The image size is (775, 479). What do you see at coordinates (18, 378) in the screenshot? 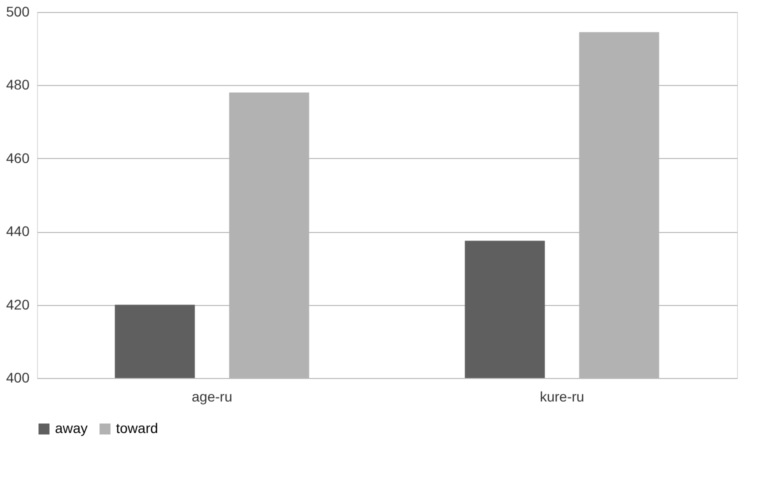
I see `y-tick-label: 400` at bounding box center [18, 378].